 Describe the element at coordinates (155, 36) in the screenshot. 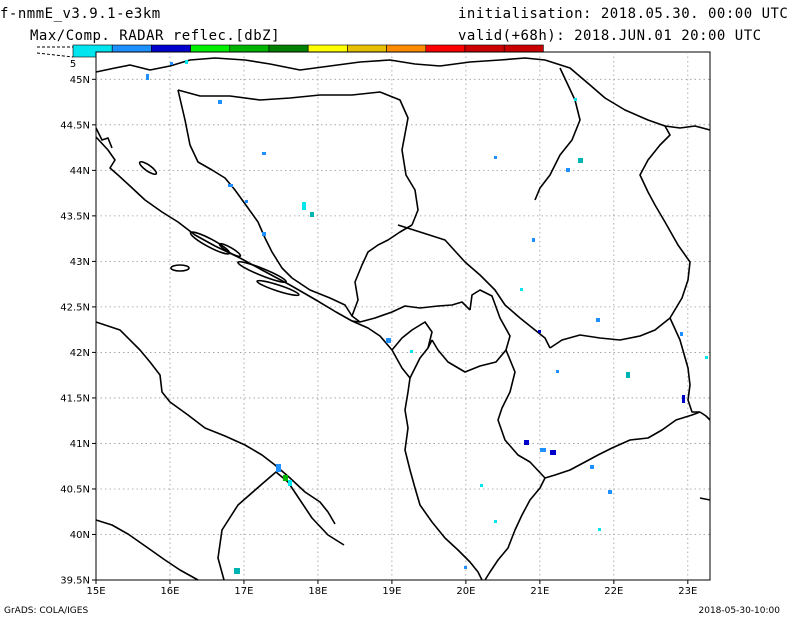

I see `product-title: Max/Comp. RADAR reflec.[dbZ]` at that location.